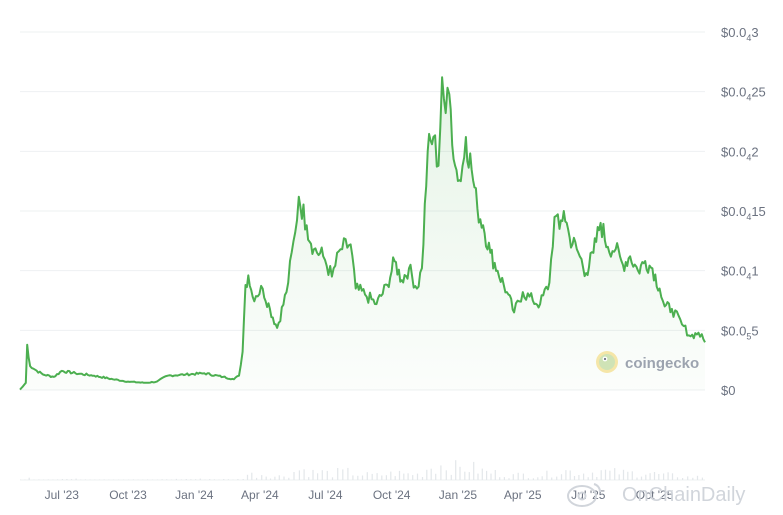  What do you see at coordinates (743, 211) in the screenshot?
I see `y-axis-ticks: $0 $0.055 $0.041 $0.0415 $0.042 $0.0425 $0.043` at bounding box center [743, 211].